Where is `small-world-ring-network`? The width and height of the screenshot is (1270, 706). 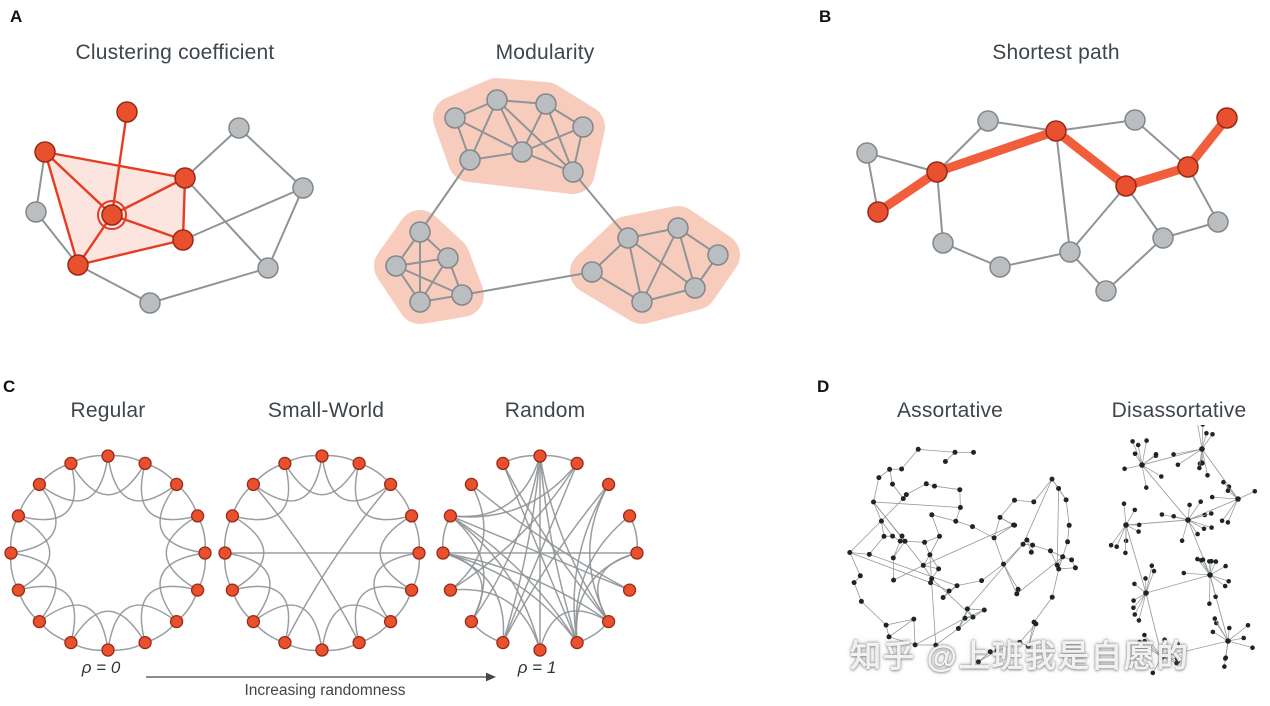 small-world-ring-network is located at coordinates (322, 553).